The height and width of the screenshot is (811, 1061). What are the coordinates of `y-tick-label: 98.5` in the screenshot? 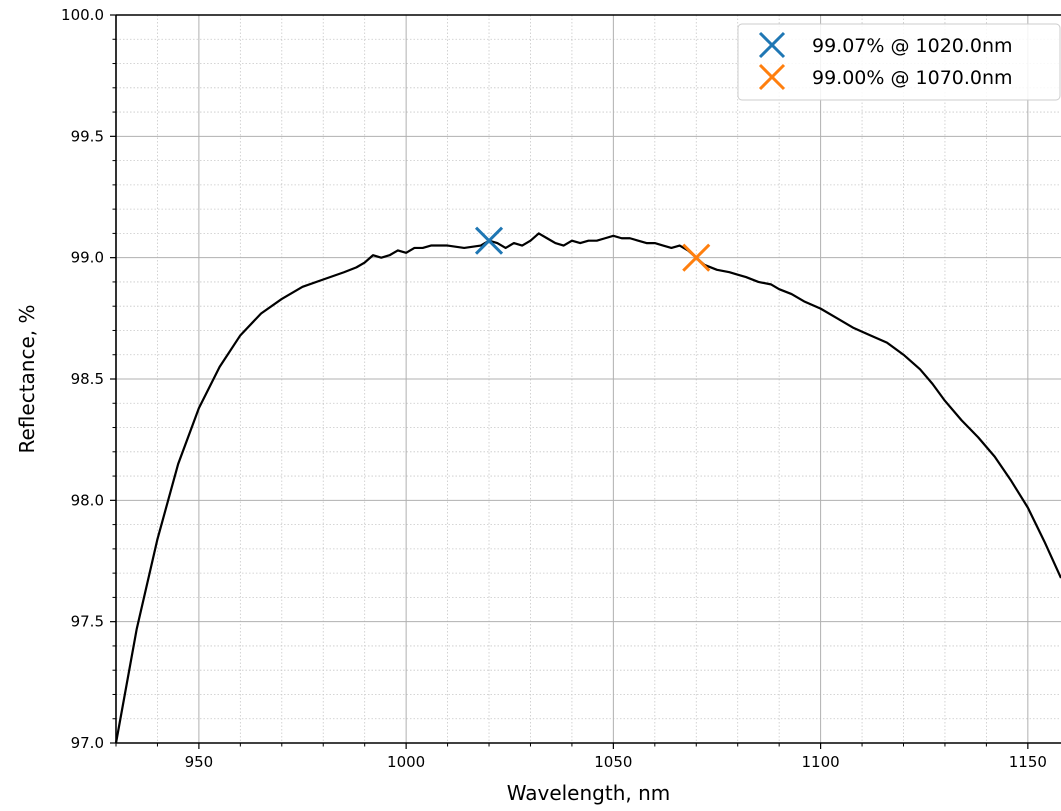 It's located at (87, 379).